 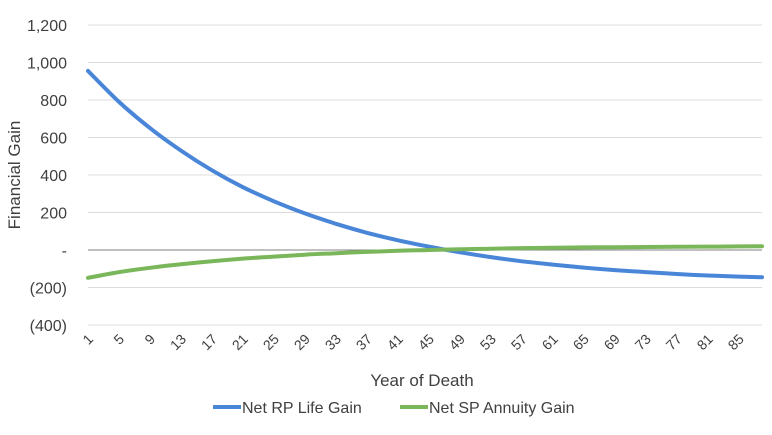 I want to click on x-tick-label: 53, so click(x=488, y=342).